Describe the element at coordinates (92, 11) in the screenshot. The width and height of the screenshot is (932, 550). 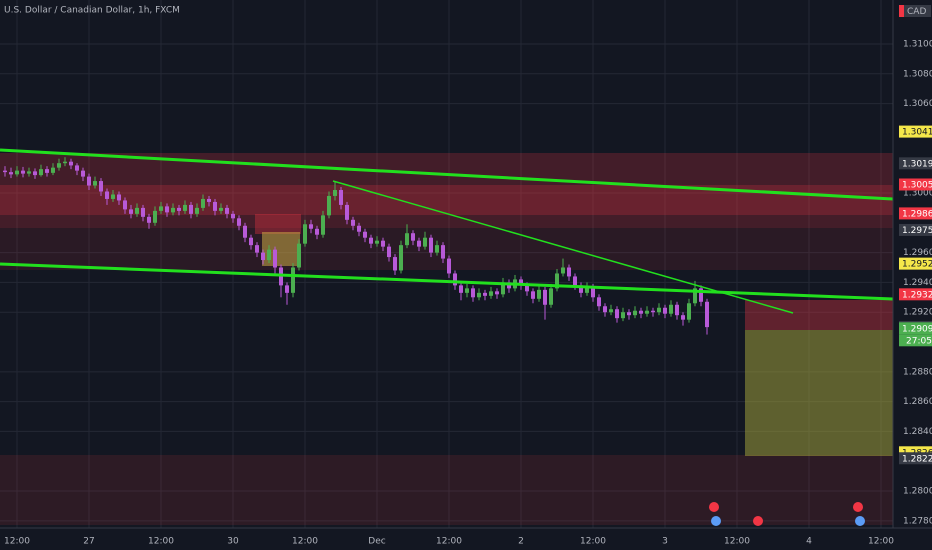
I see `chart-title: U.S. Dollar / Canadian Dollar, 1h, FXCM` at that location.